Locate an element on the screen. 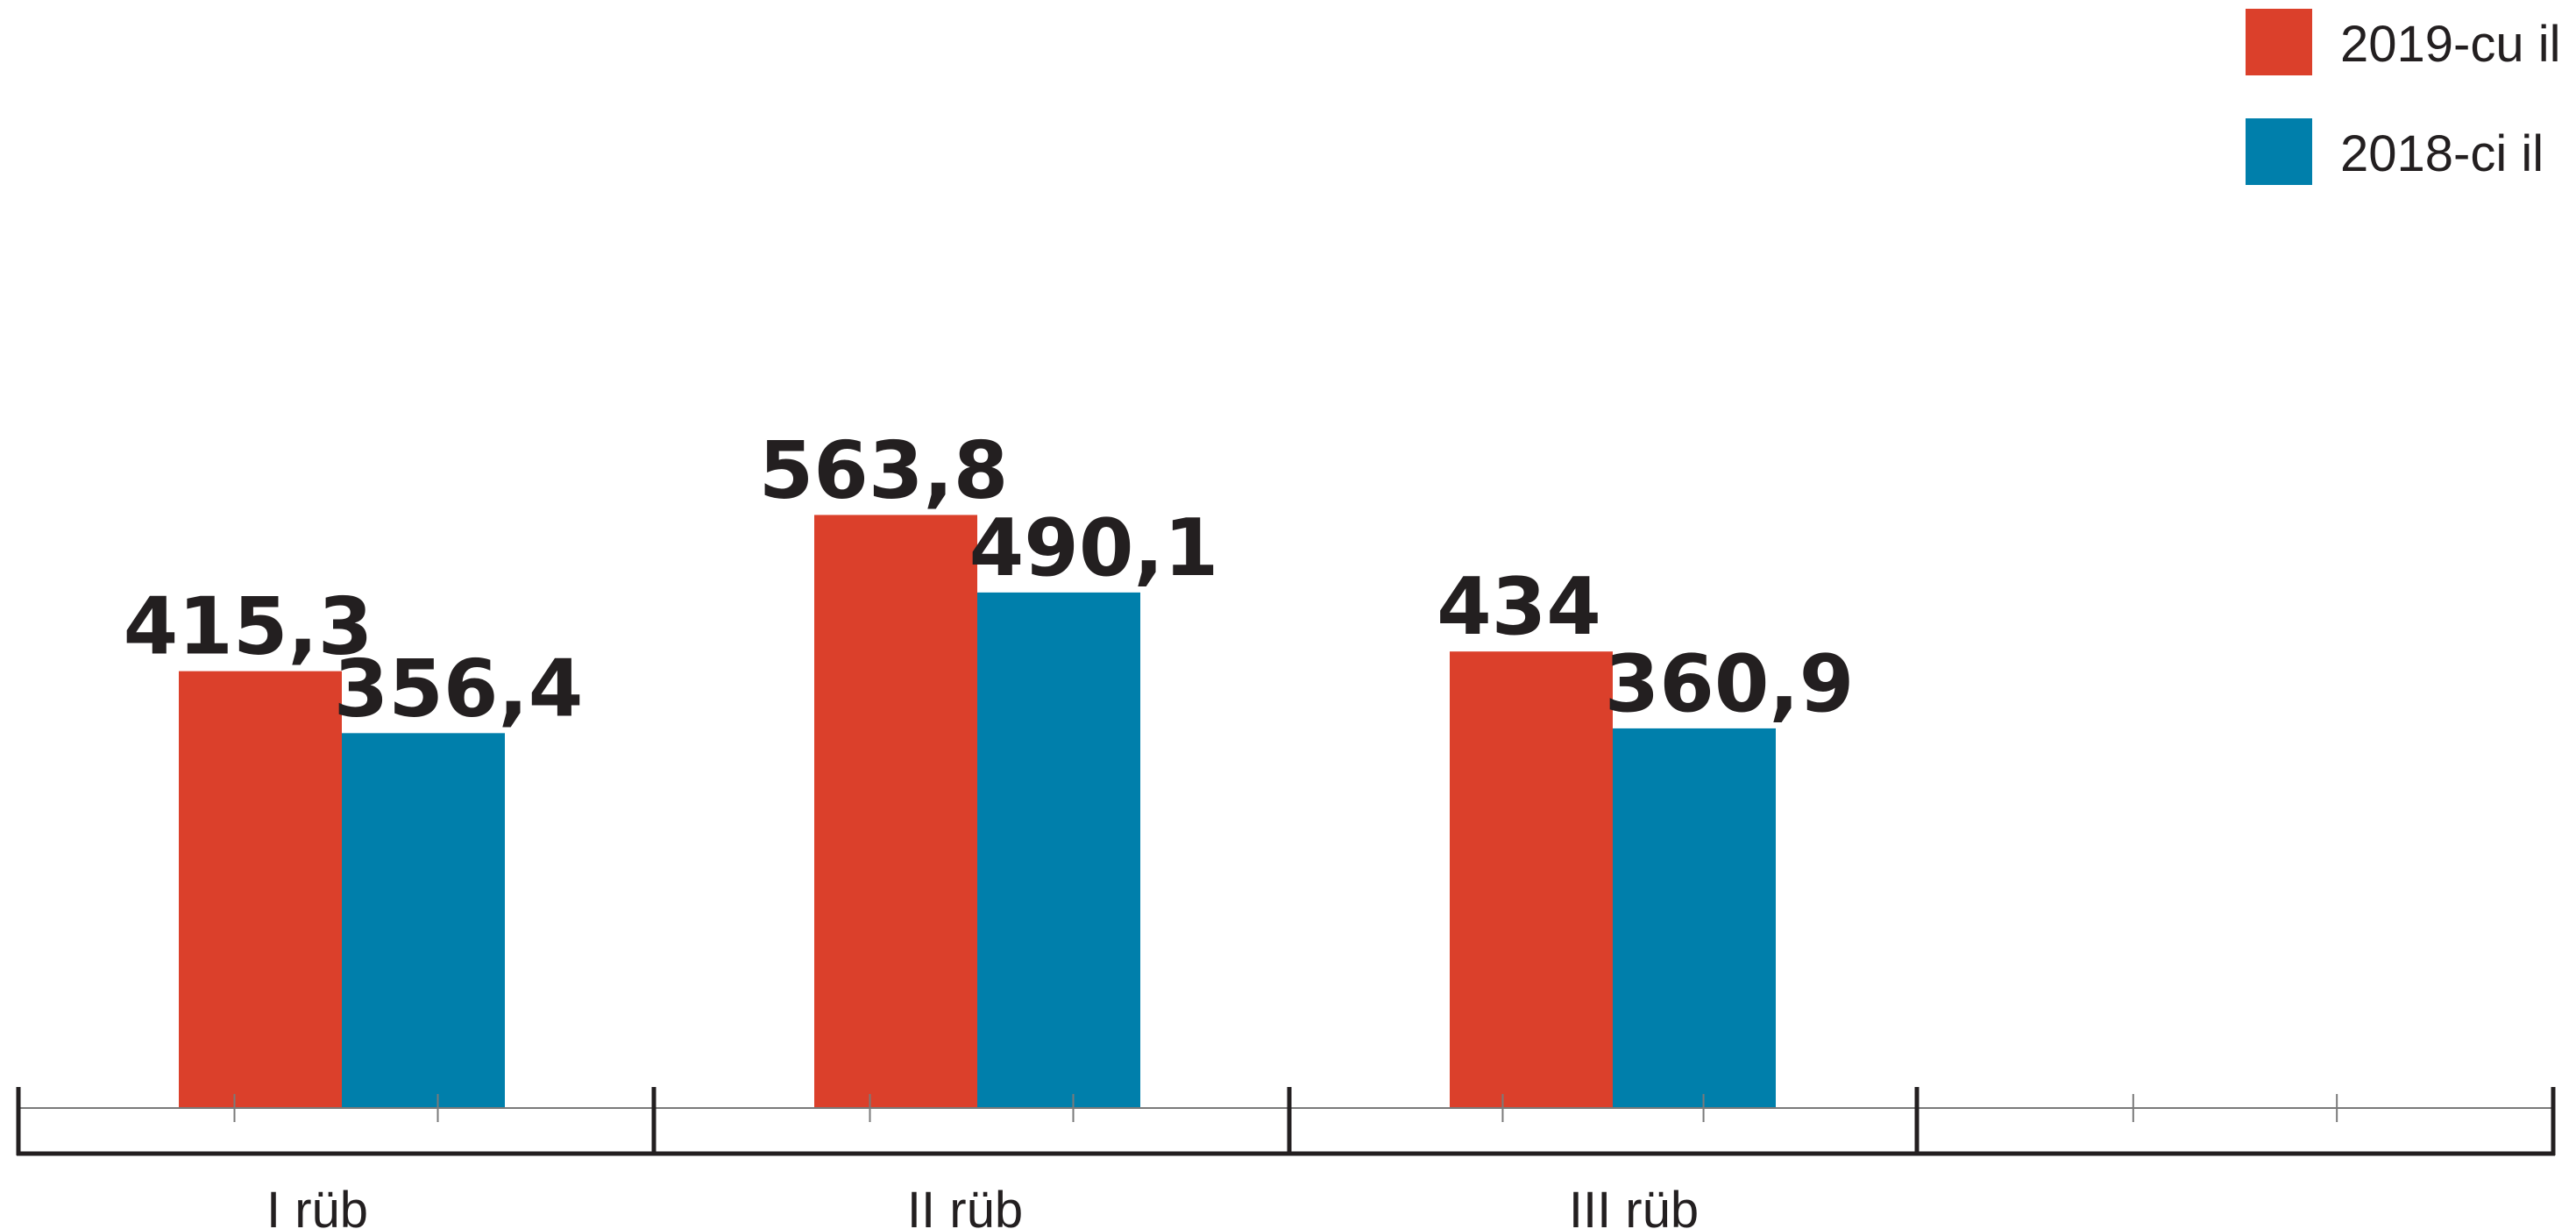 Image resolution: width=2576 pixels, height=1229 pixels. legend: 2019-cu il 2018-ci il is located at coordinates (2403, 97).